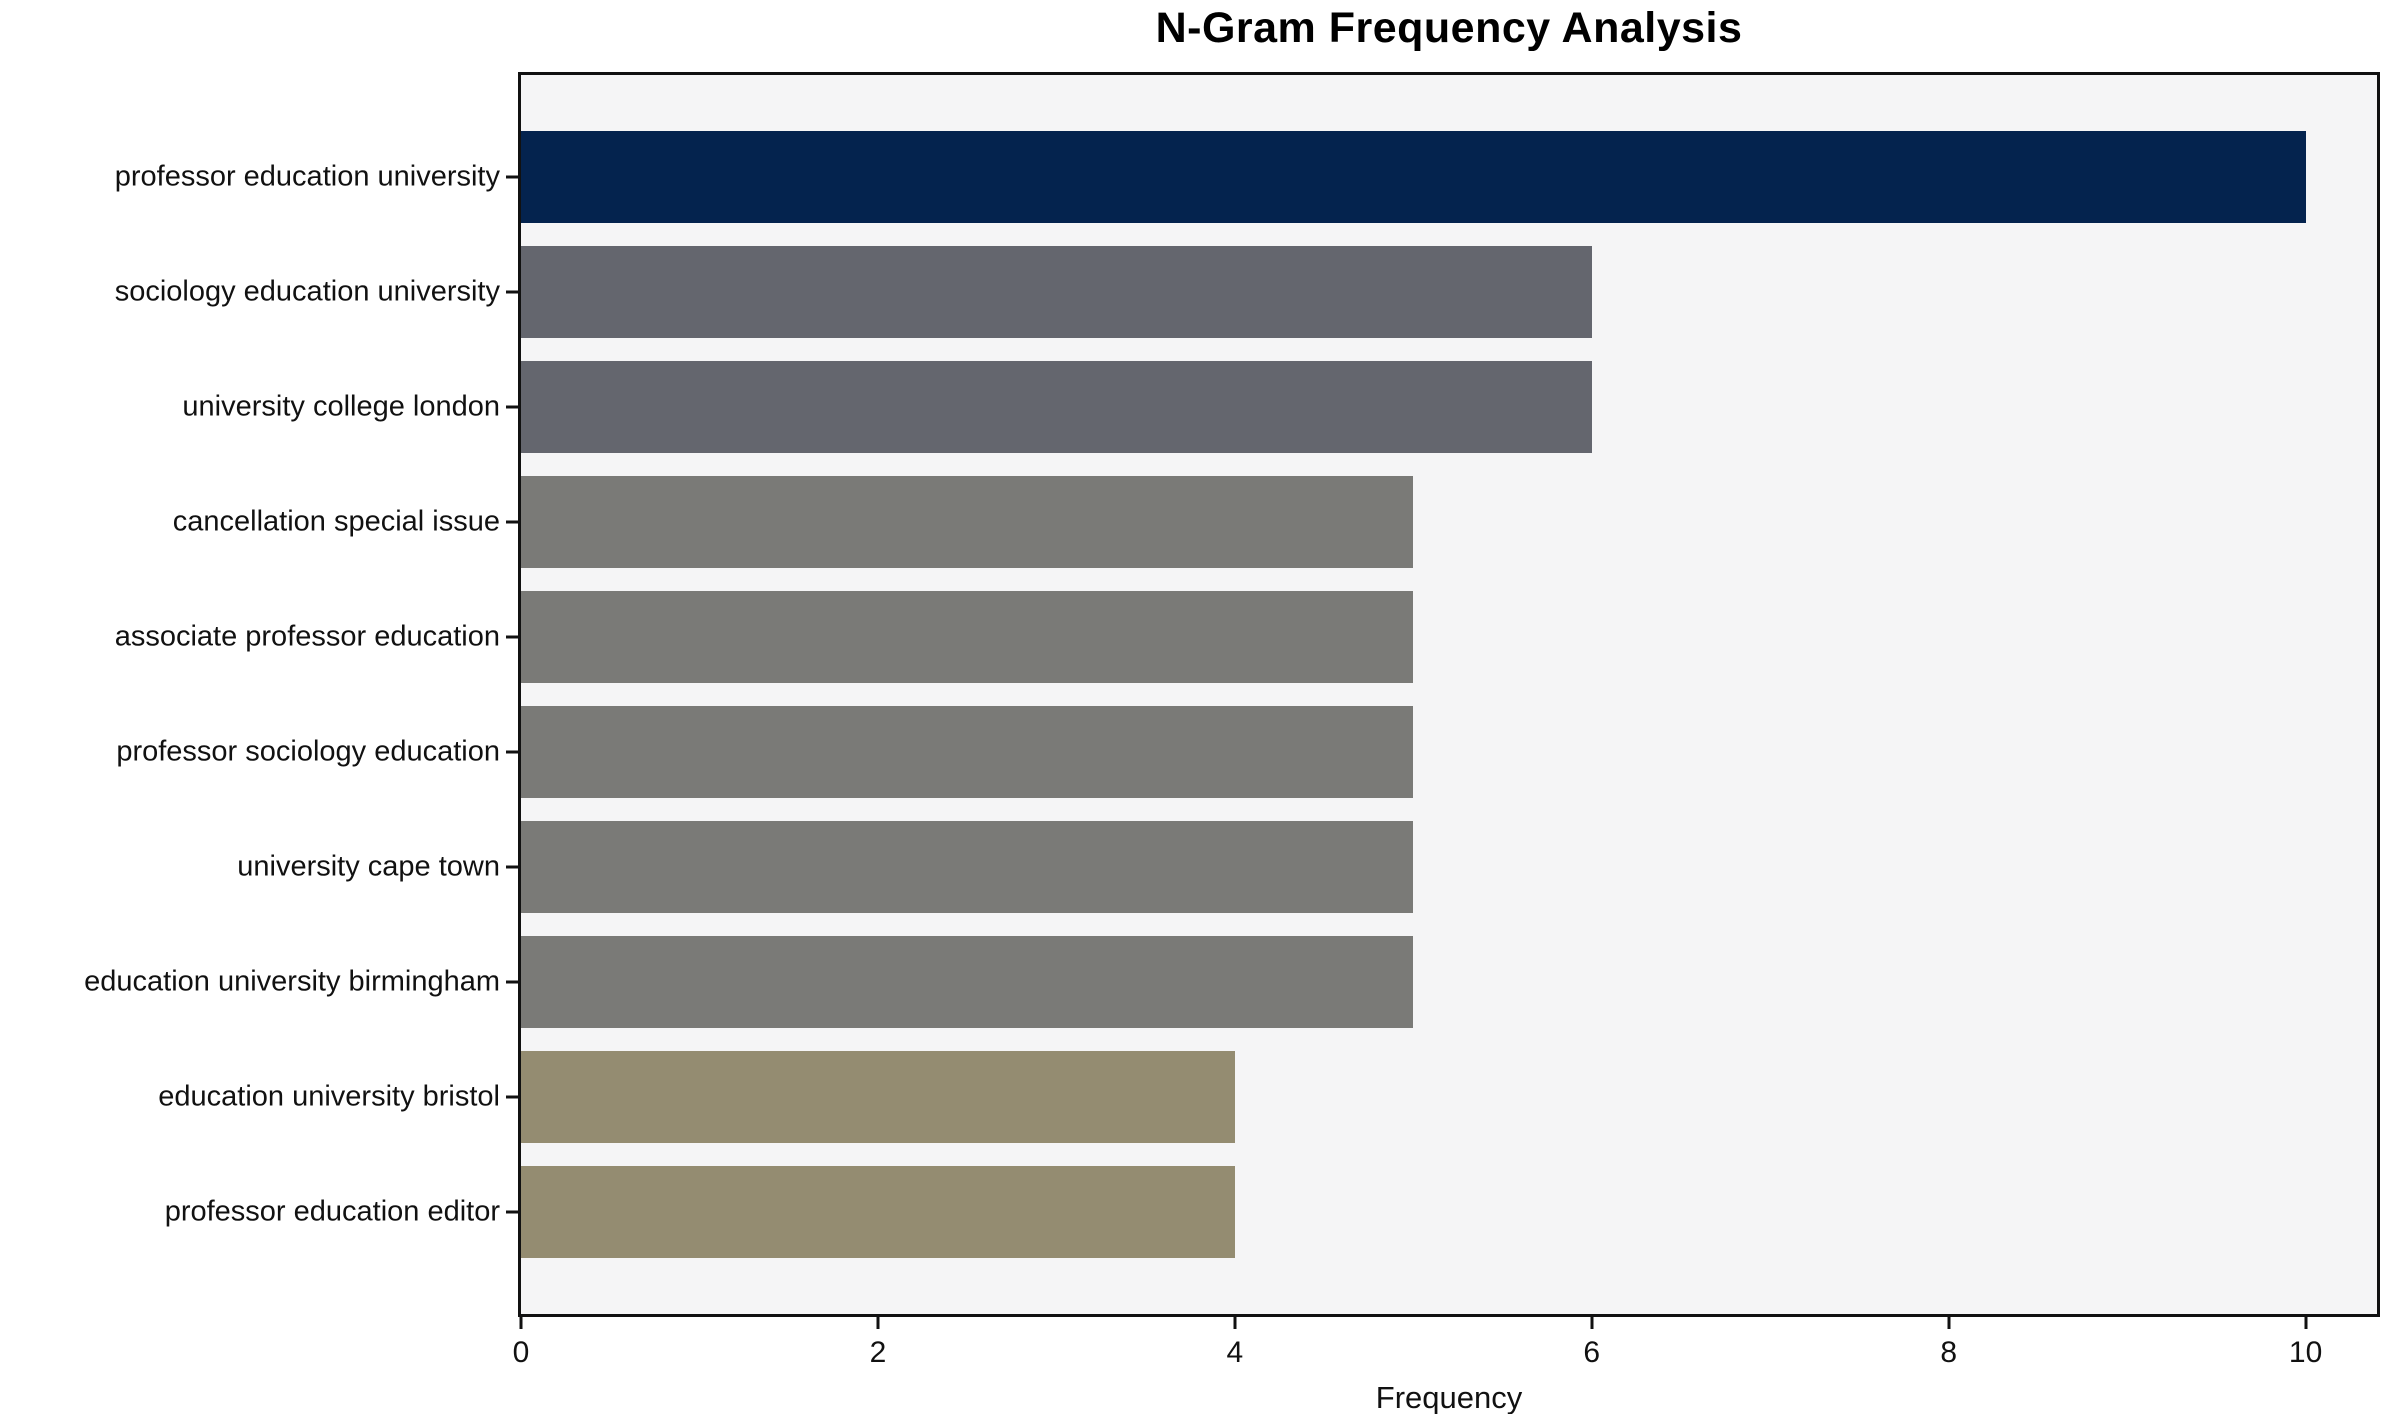  I want to click on bar-row: education university birmingham, so click(1230, 981).